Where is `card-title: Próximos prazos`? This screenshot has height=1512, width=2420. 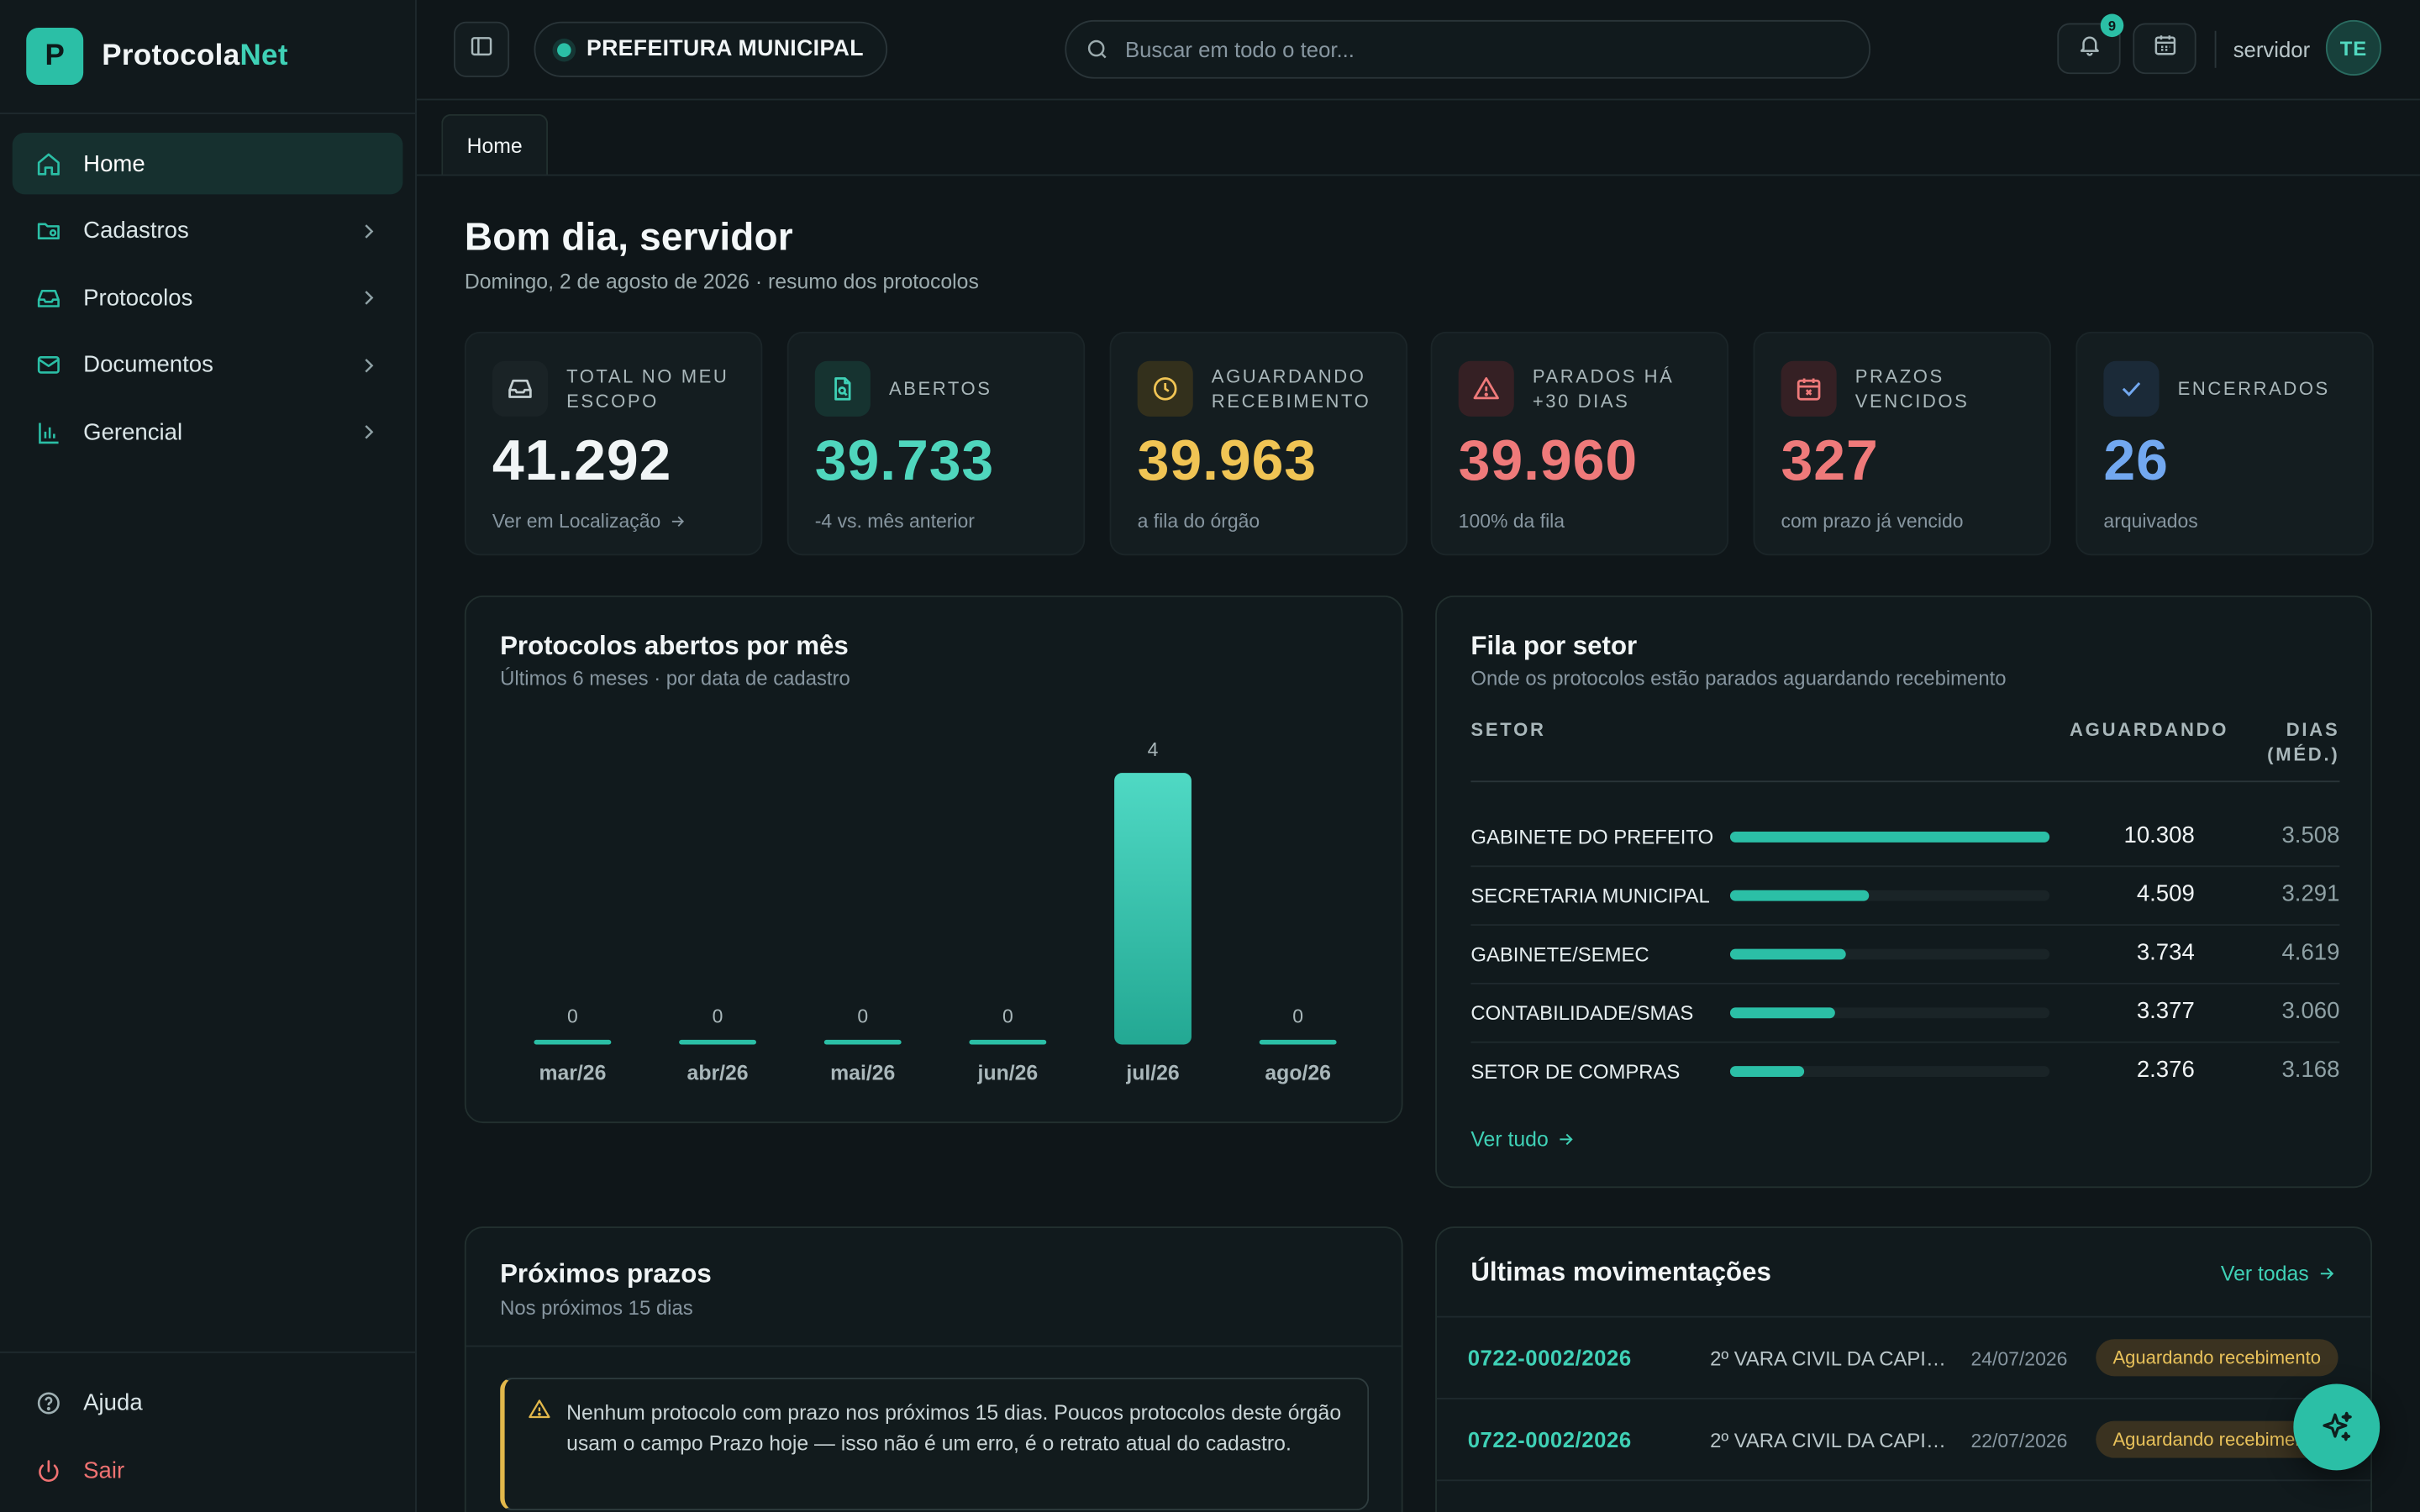 card-title: Próximos prazos is located at coordinates (606, 1273).